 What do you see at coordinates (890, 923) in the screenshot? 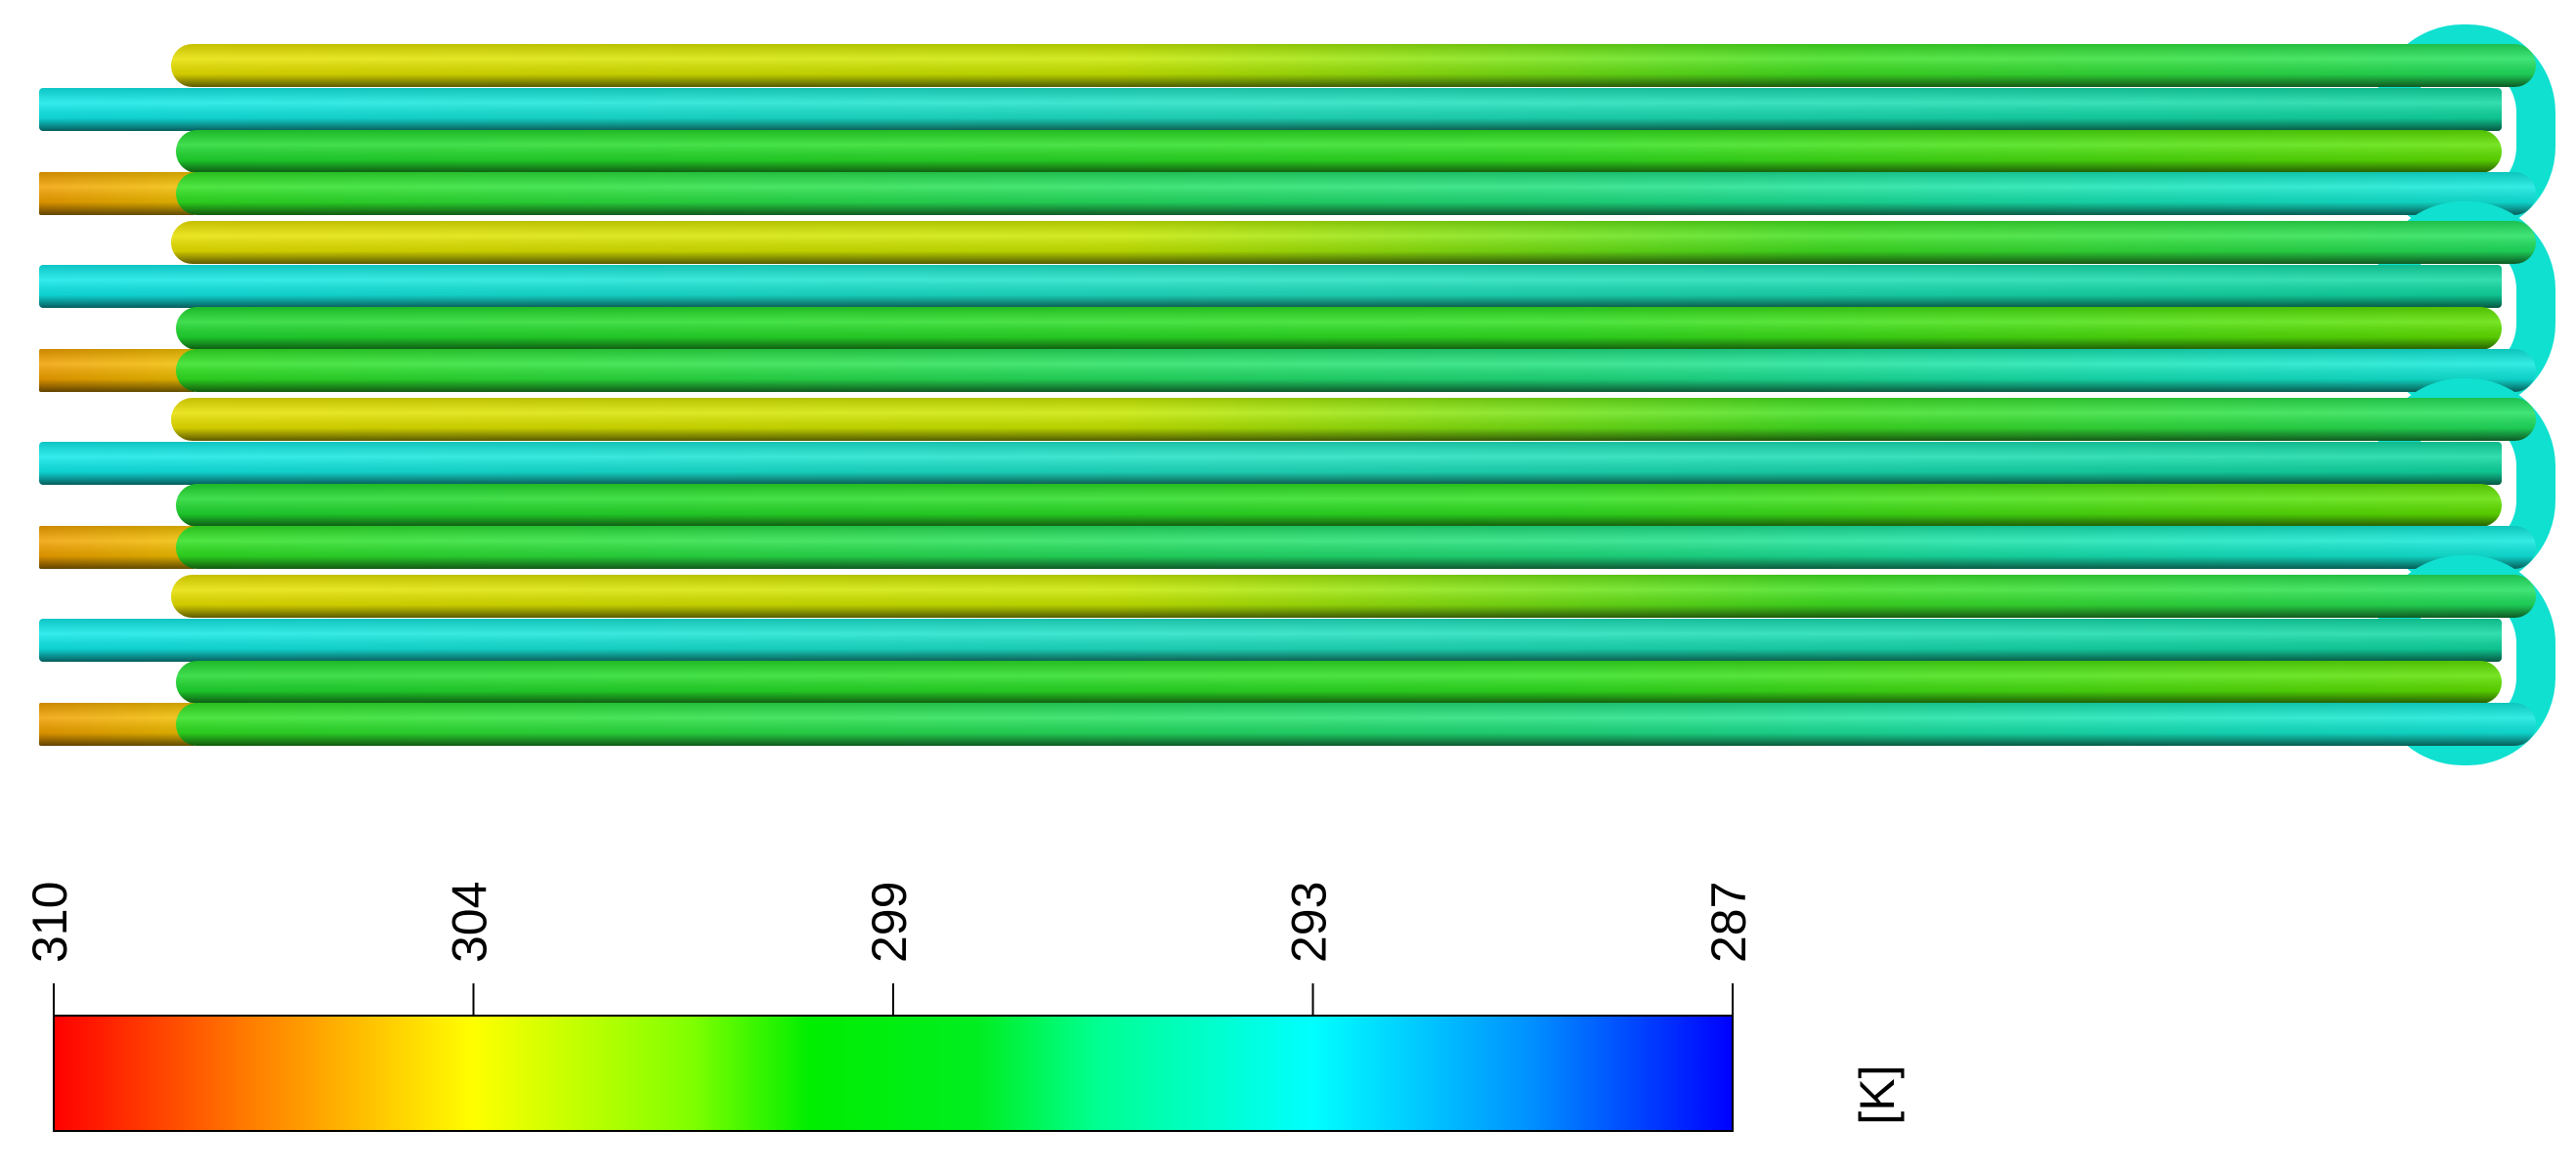
I see `colorbar-tick-label: 299` at bounding box center [890, 923].